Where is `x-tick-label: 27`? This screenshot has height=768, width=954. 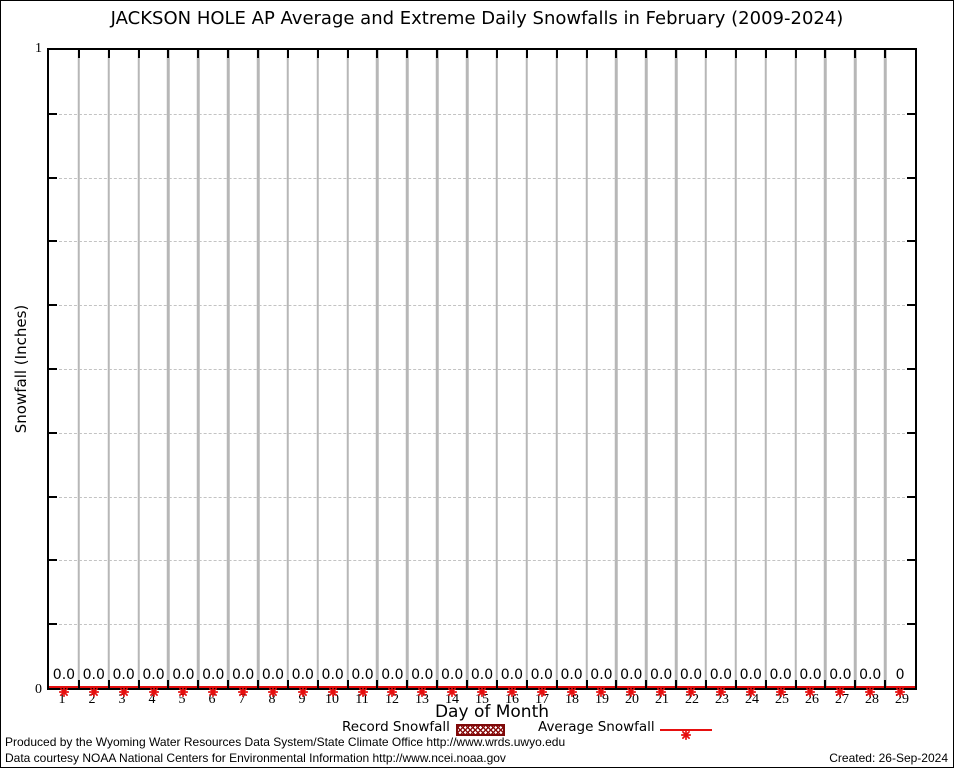 x-tick-label: 27 is located at coordinates (842, 699).